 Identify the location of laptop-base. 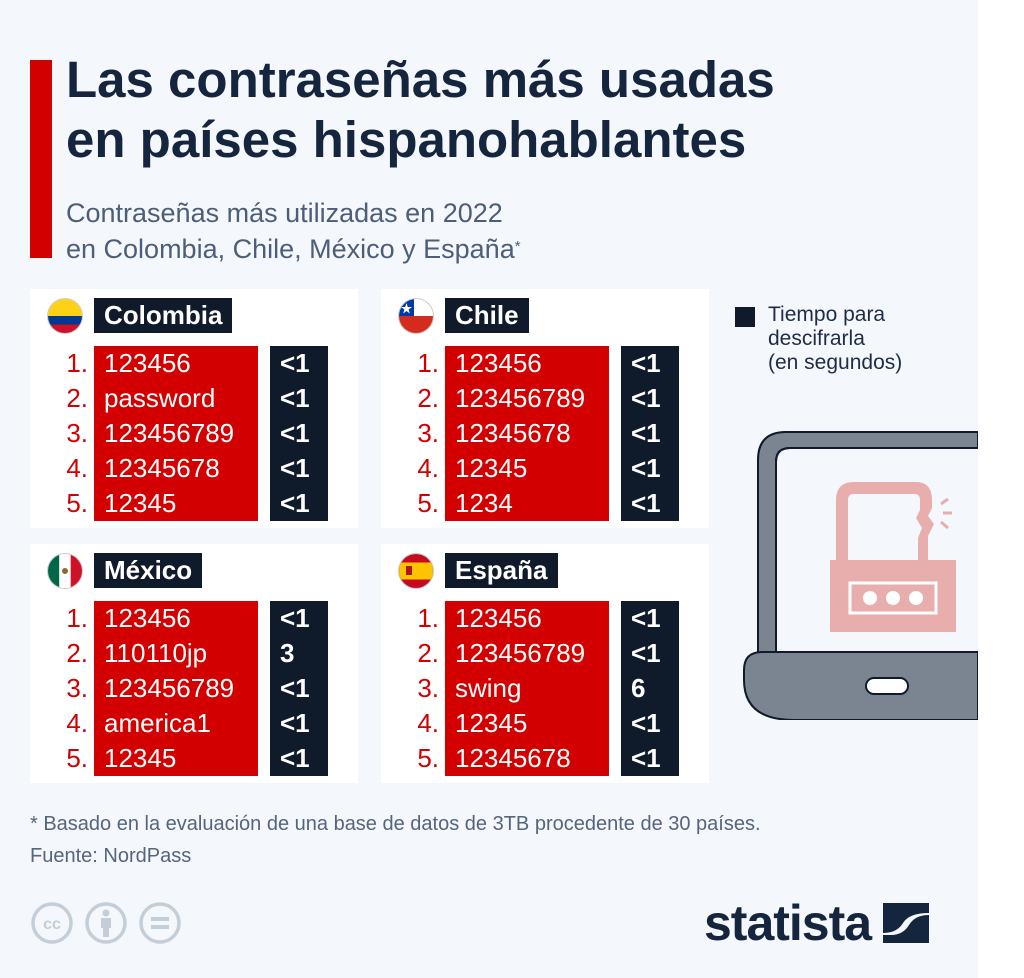
(860, 685).